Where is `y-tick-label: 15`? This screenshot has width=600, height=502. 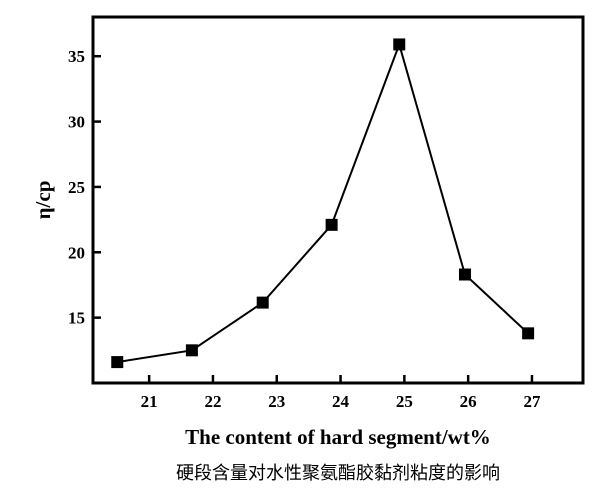
y-tick-label: 15 is located at coordinates (76, 318).